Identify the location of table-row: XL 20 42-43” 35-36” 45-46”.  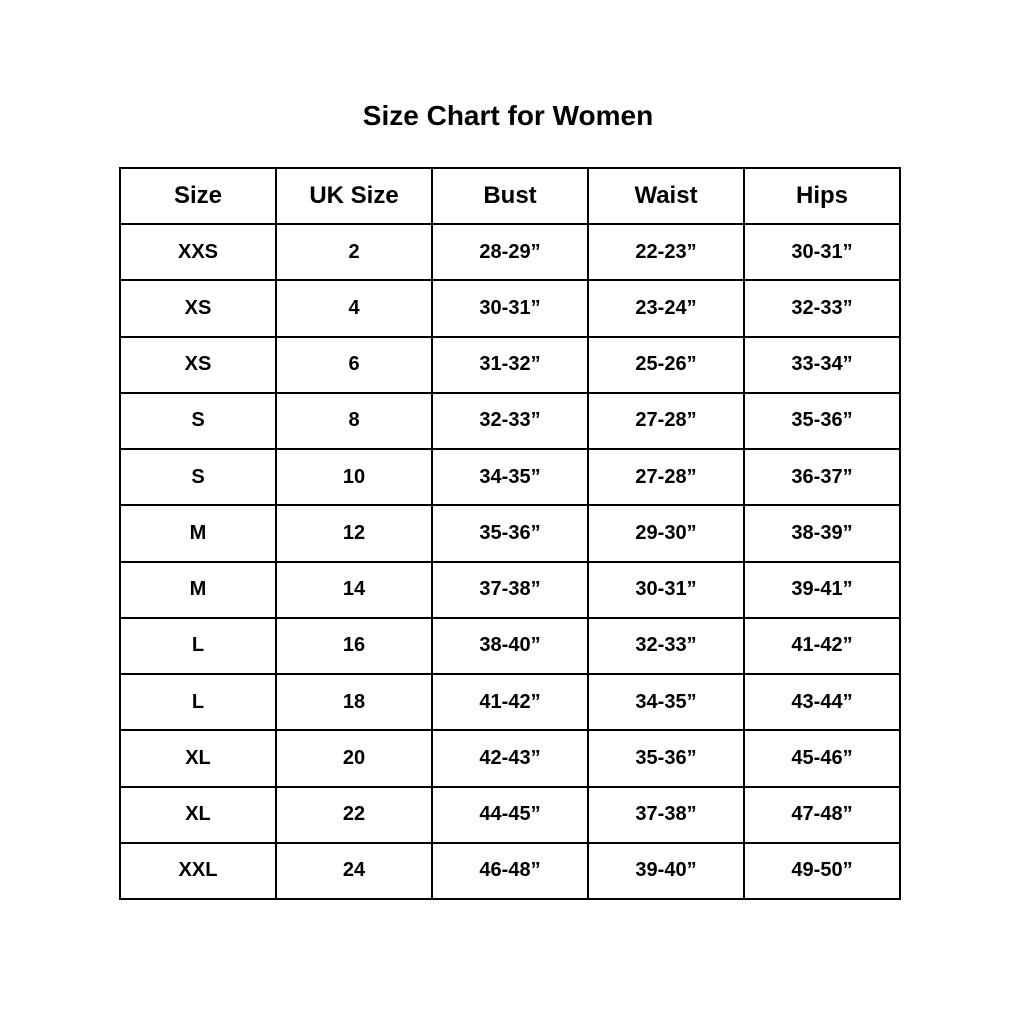
(510, 758).